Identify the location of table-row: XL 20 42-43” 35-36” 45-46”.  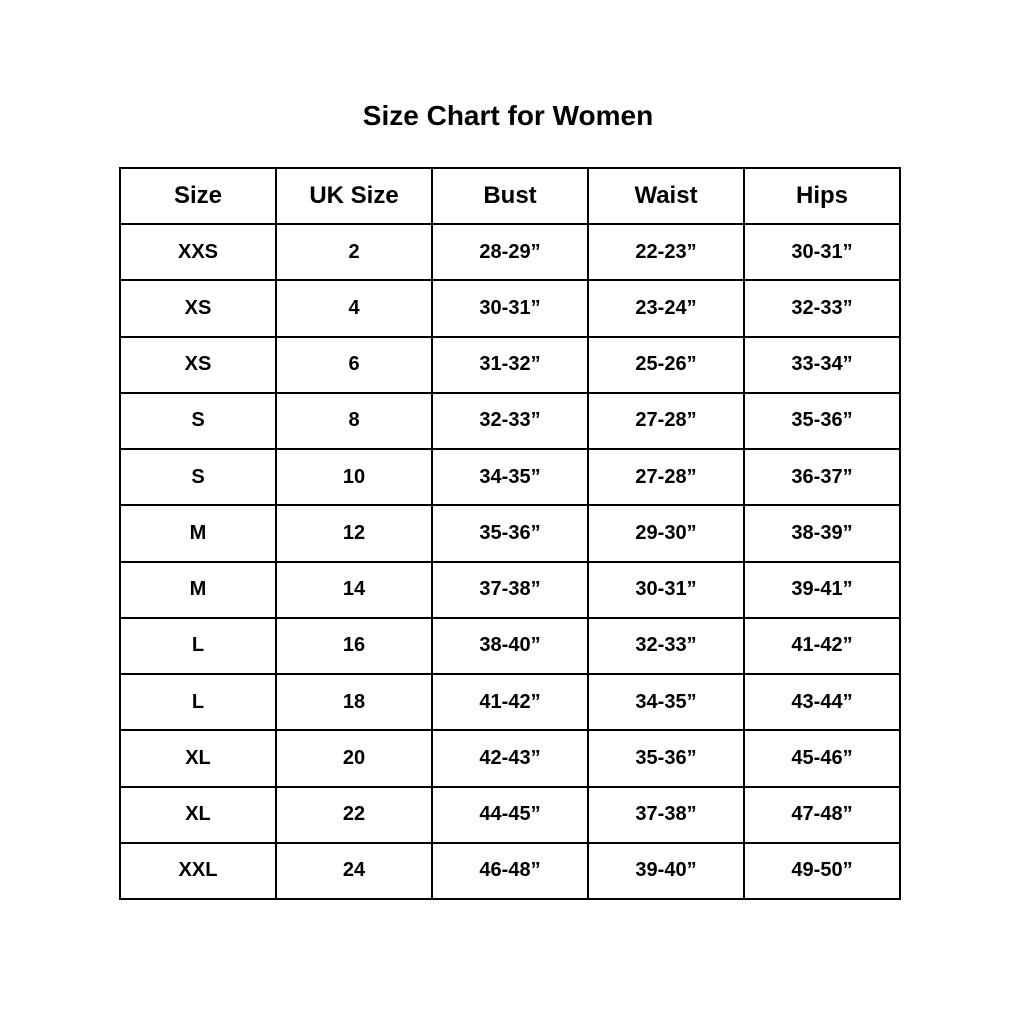
(510, 758).